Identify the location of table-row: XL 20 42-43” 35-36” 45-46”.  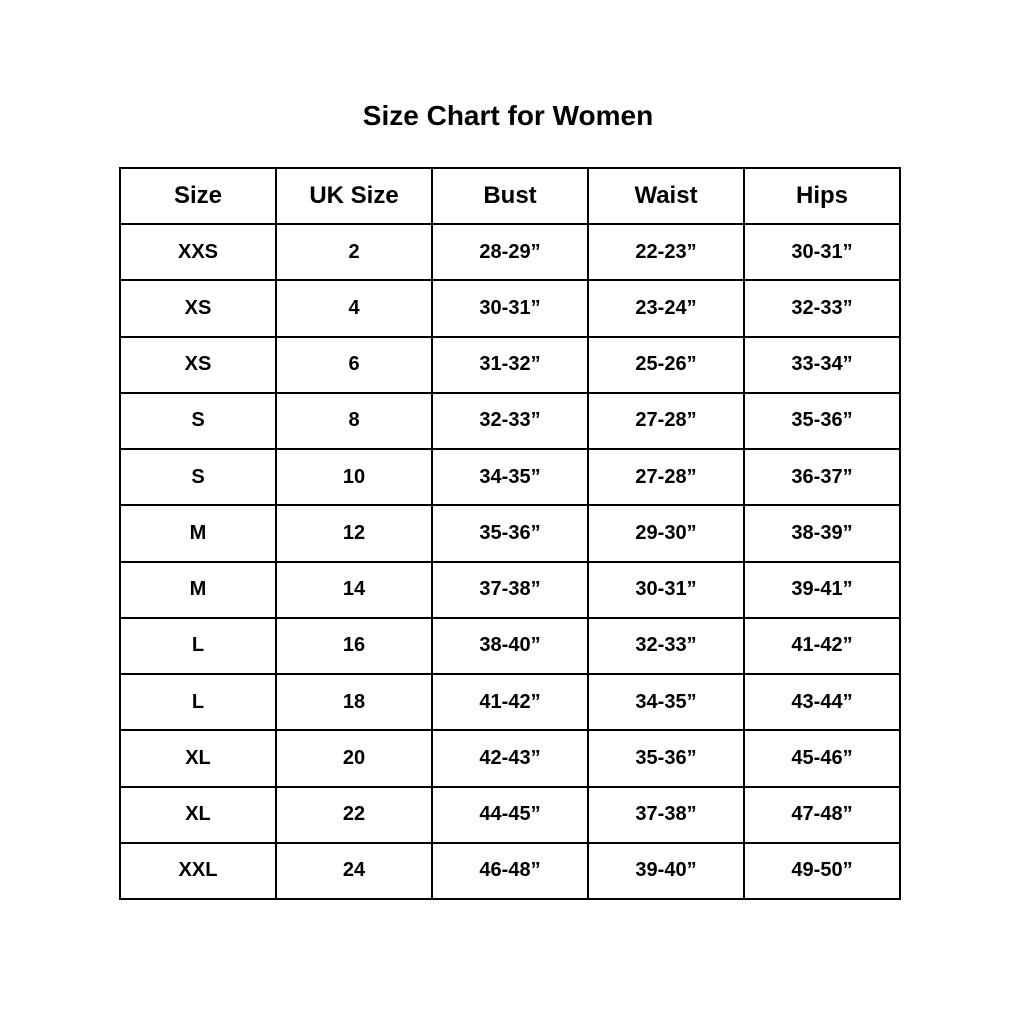
(510, 758).